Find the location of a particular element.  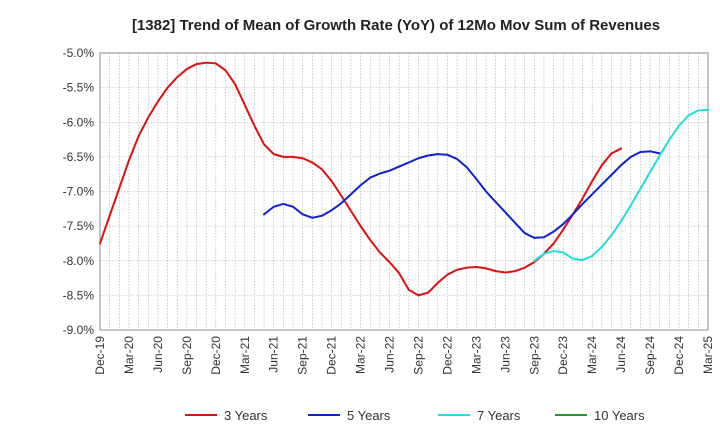

series-line-5-years is located at coordinates (462, 194).